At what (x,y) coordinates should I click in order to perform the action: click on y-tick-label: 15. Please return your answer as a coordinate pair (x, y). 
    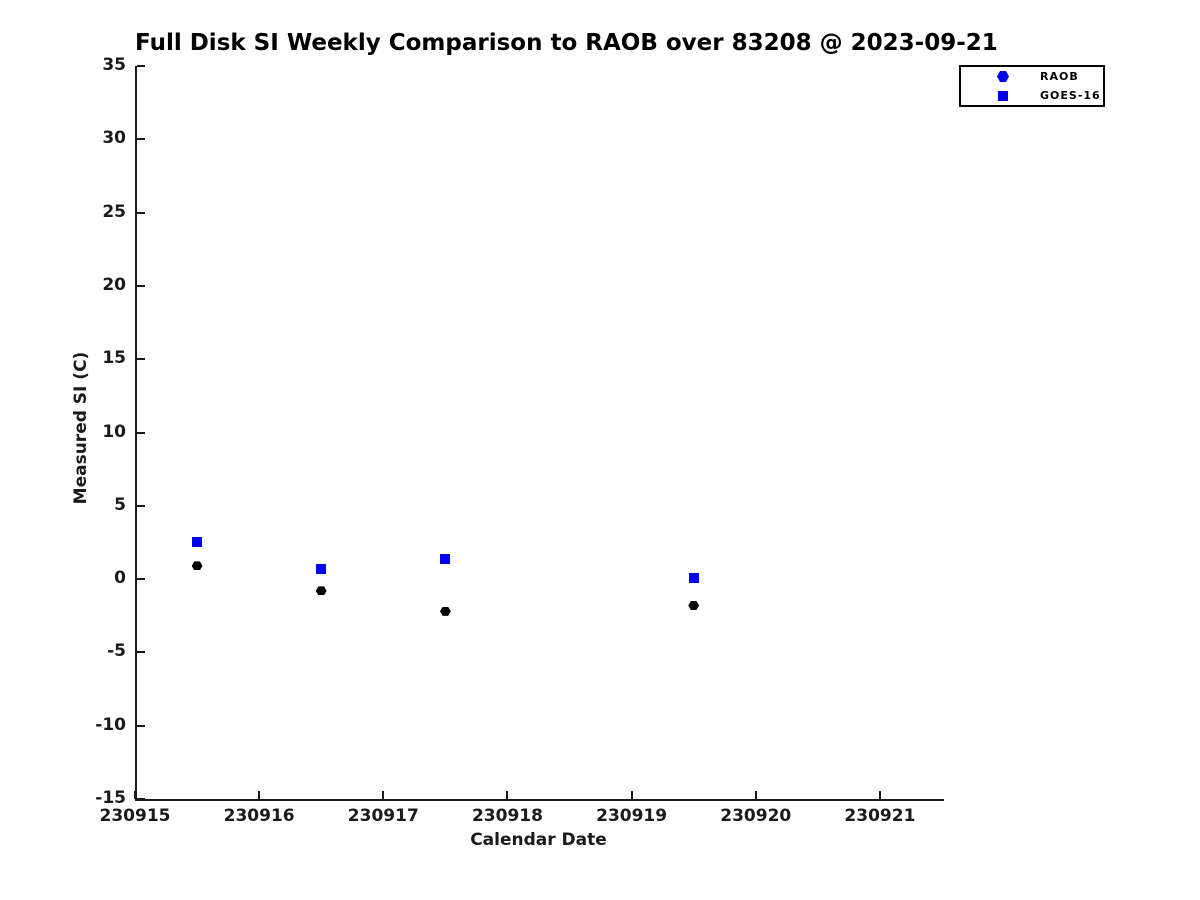
    Looking at the image, I should click on (114, 358).